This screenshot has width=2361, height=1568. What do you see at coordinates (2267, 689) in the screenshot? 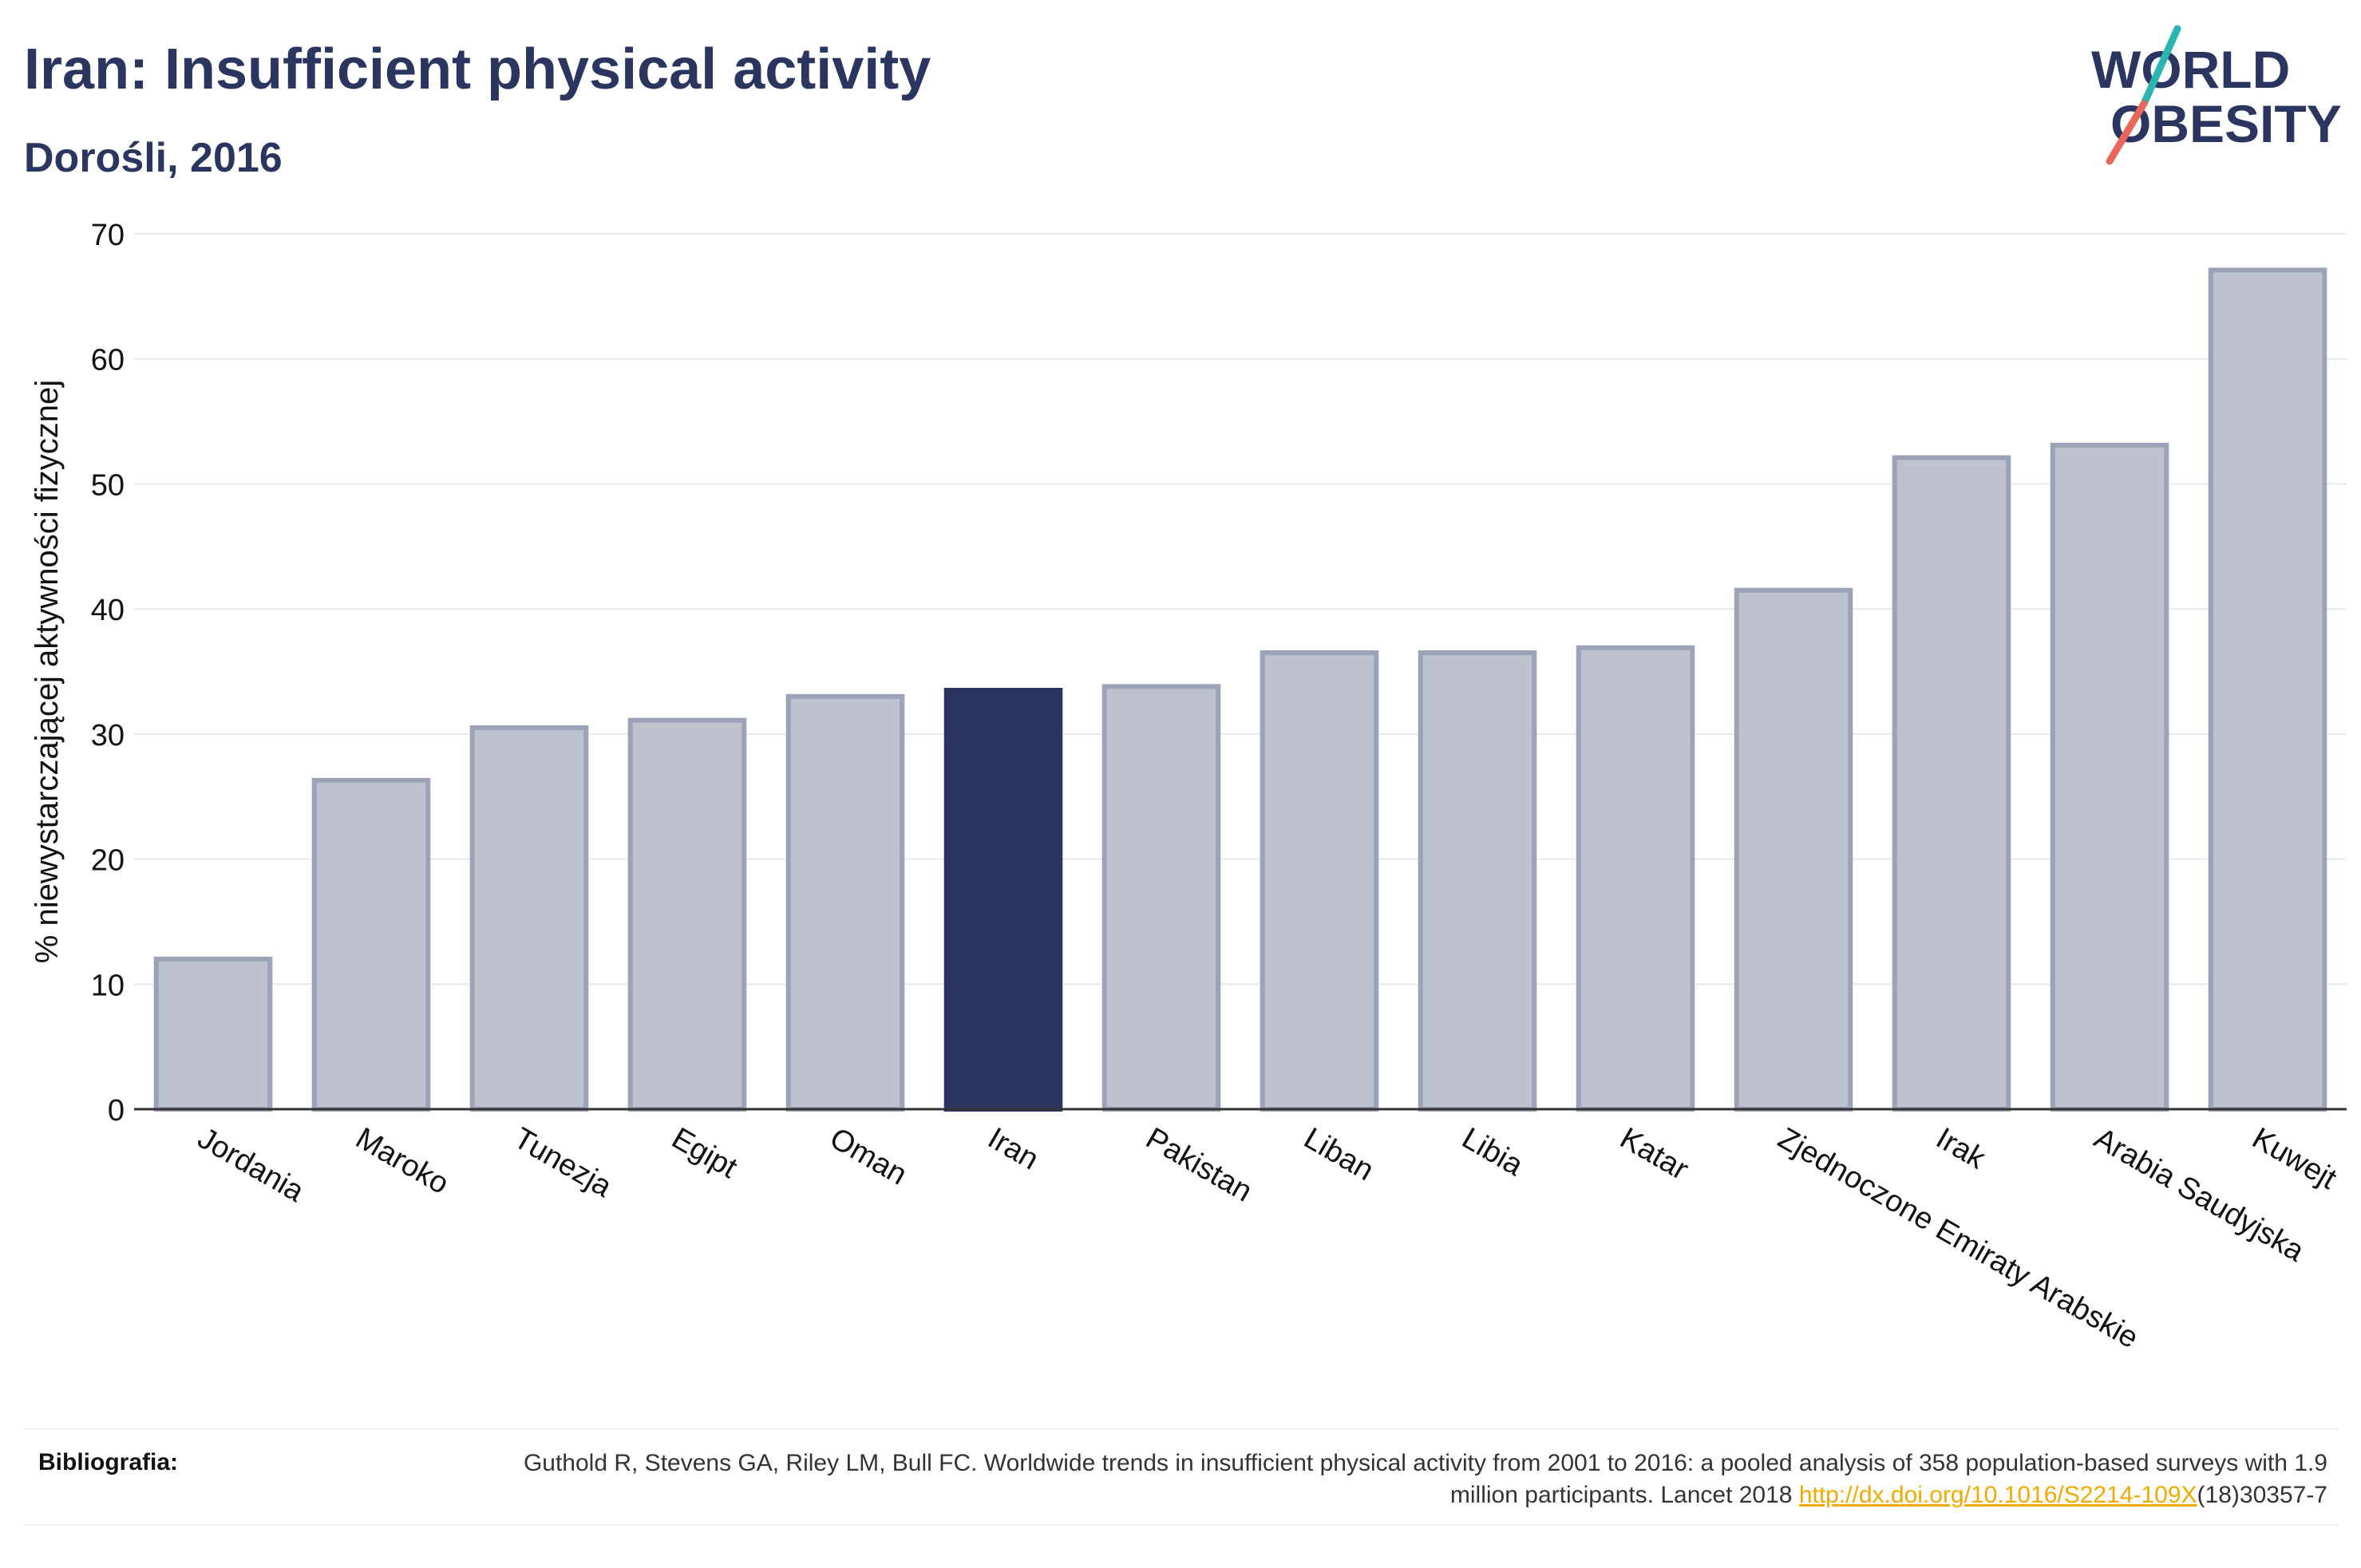
I see `bar-kuwejt` at bounding box center [2267, 689].